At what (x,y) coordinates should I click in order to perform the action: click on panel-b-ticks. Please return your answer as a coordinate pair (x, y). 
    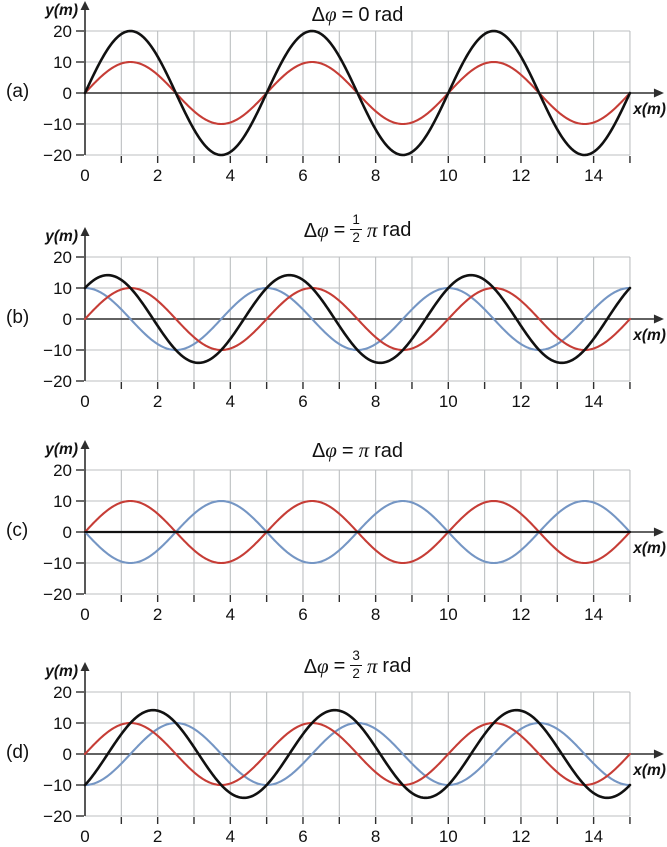
    Looking at the image, I should click on (353, 322).